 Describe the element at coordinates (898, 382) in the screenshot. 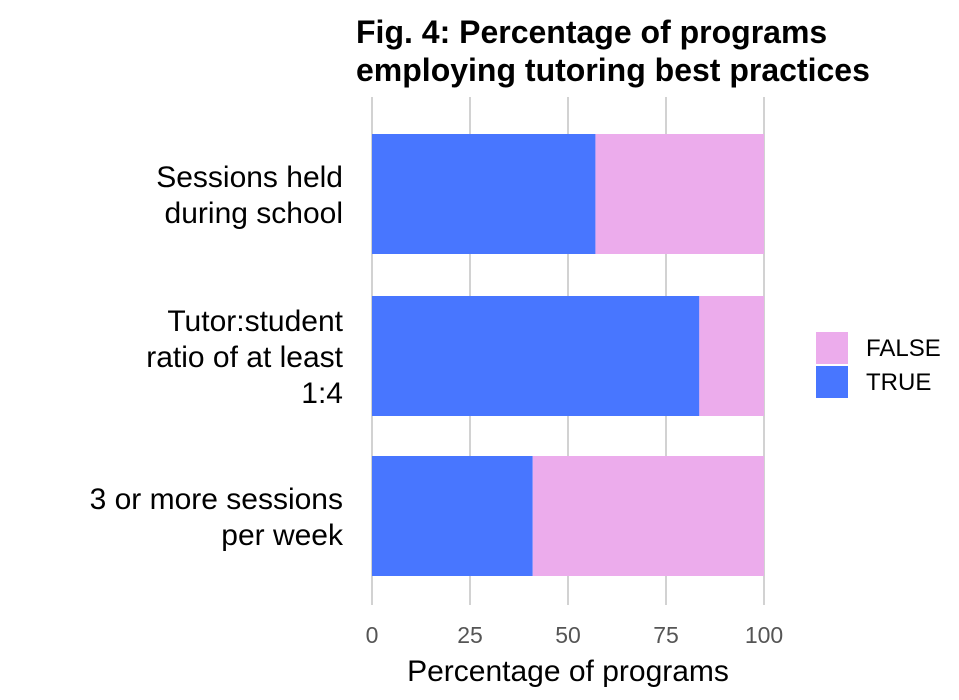

I see `legend-label-true: TRUE` at that location.